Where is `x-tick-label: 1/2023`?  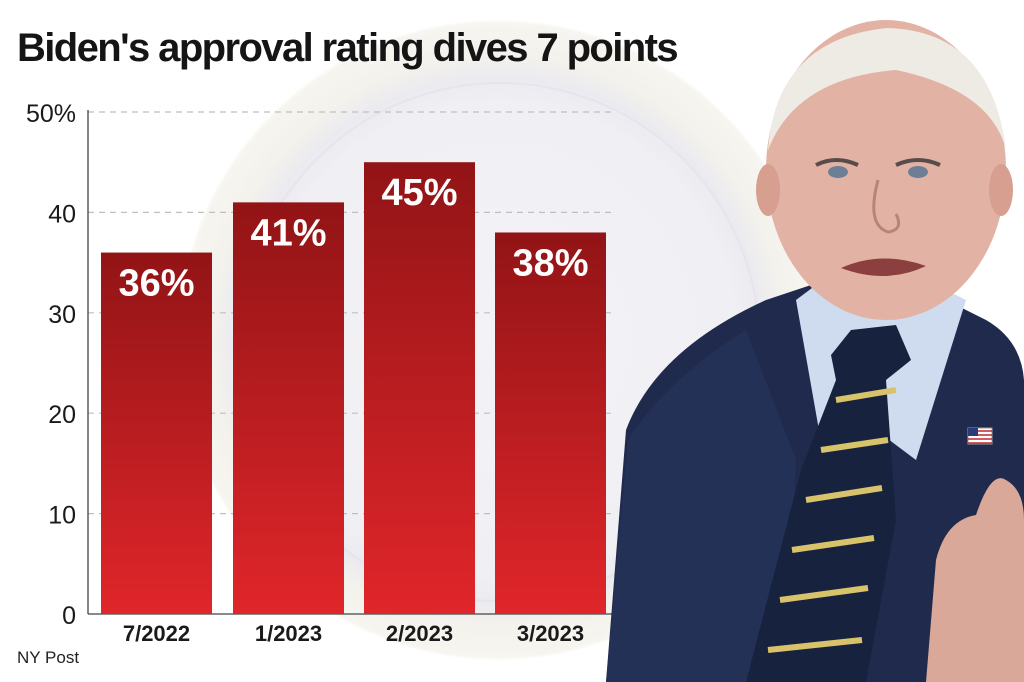 x-tick-label: 1/2023 is located at coordinates (288, 633).